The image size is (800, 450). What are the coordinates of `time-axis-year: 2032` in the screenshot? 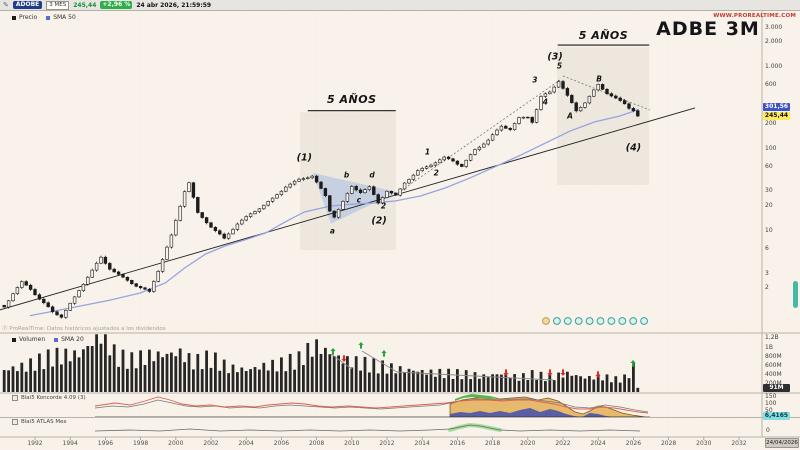 It's located at (739, 443).